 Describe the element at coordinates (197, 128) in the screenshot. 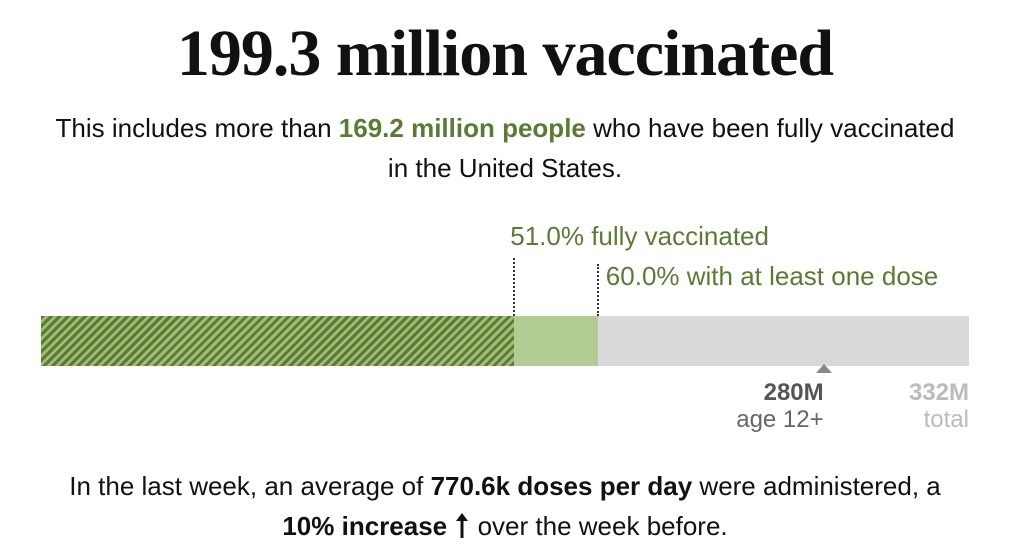

I see `subhead-text-pre: This includes more than` at that location.